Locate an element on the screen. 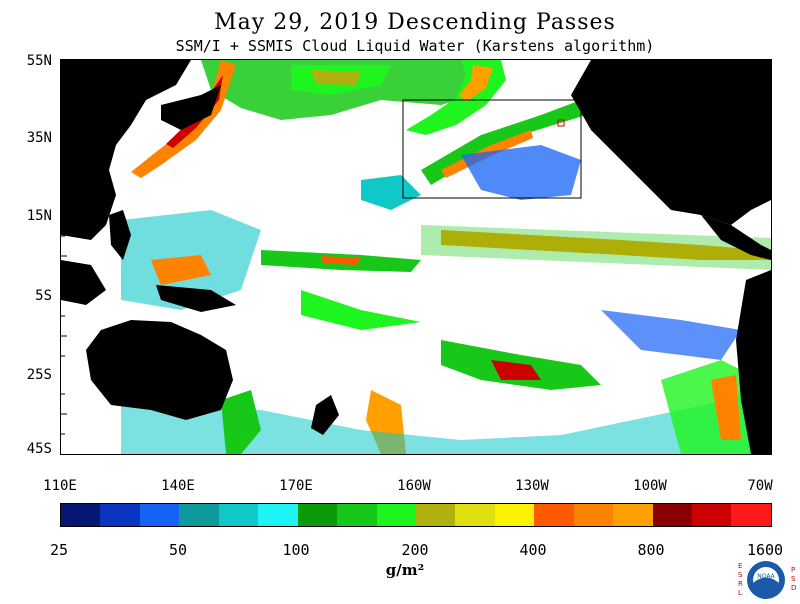  small-red-marker is located at coordinates (561, 123).